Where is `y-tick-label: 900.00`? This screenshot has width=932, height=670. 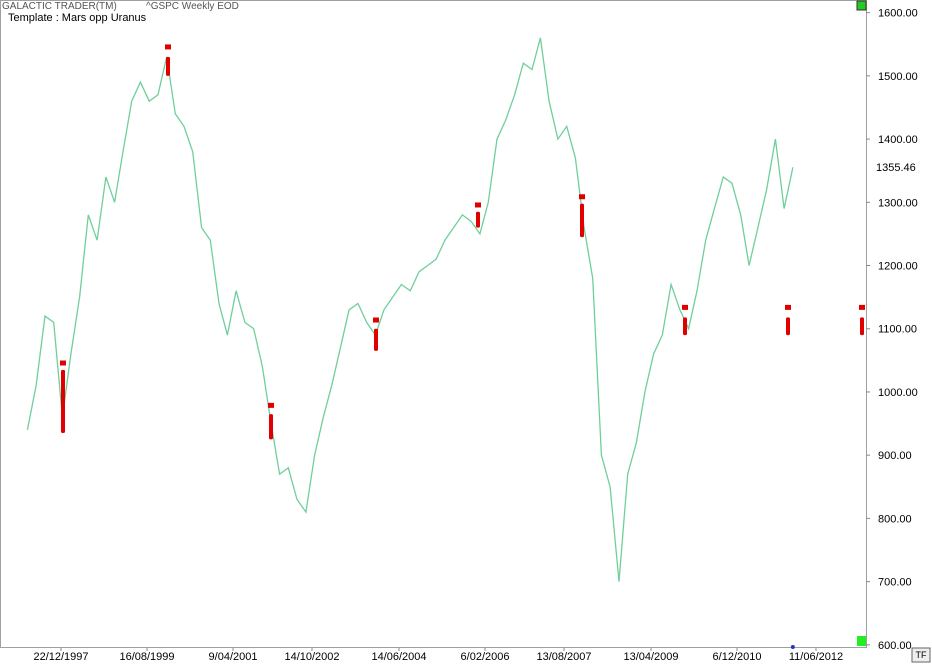 y-tick-label: 900.00 is located at coordinates (895, 456).